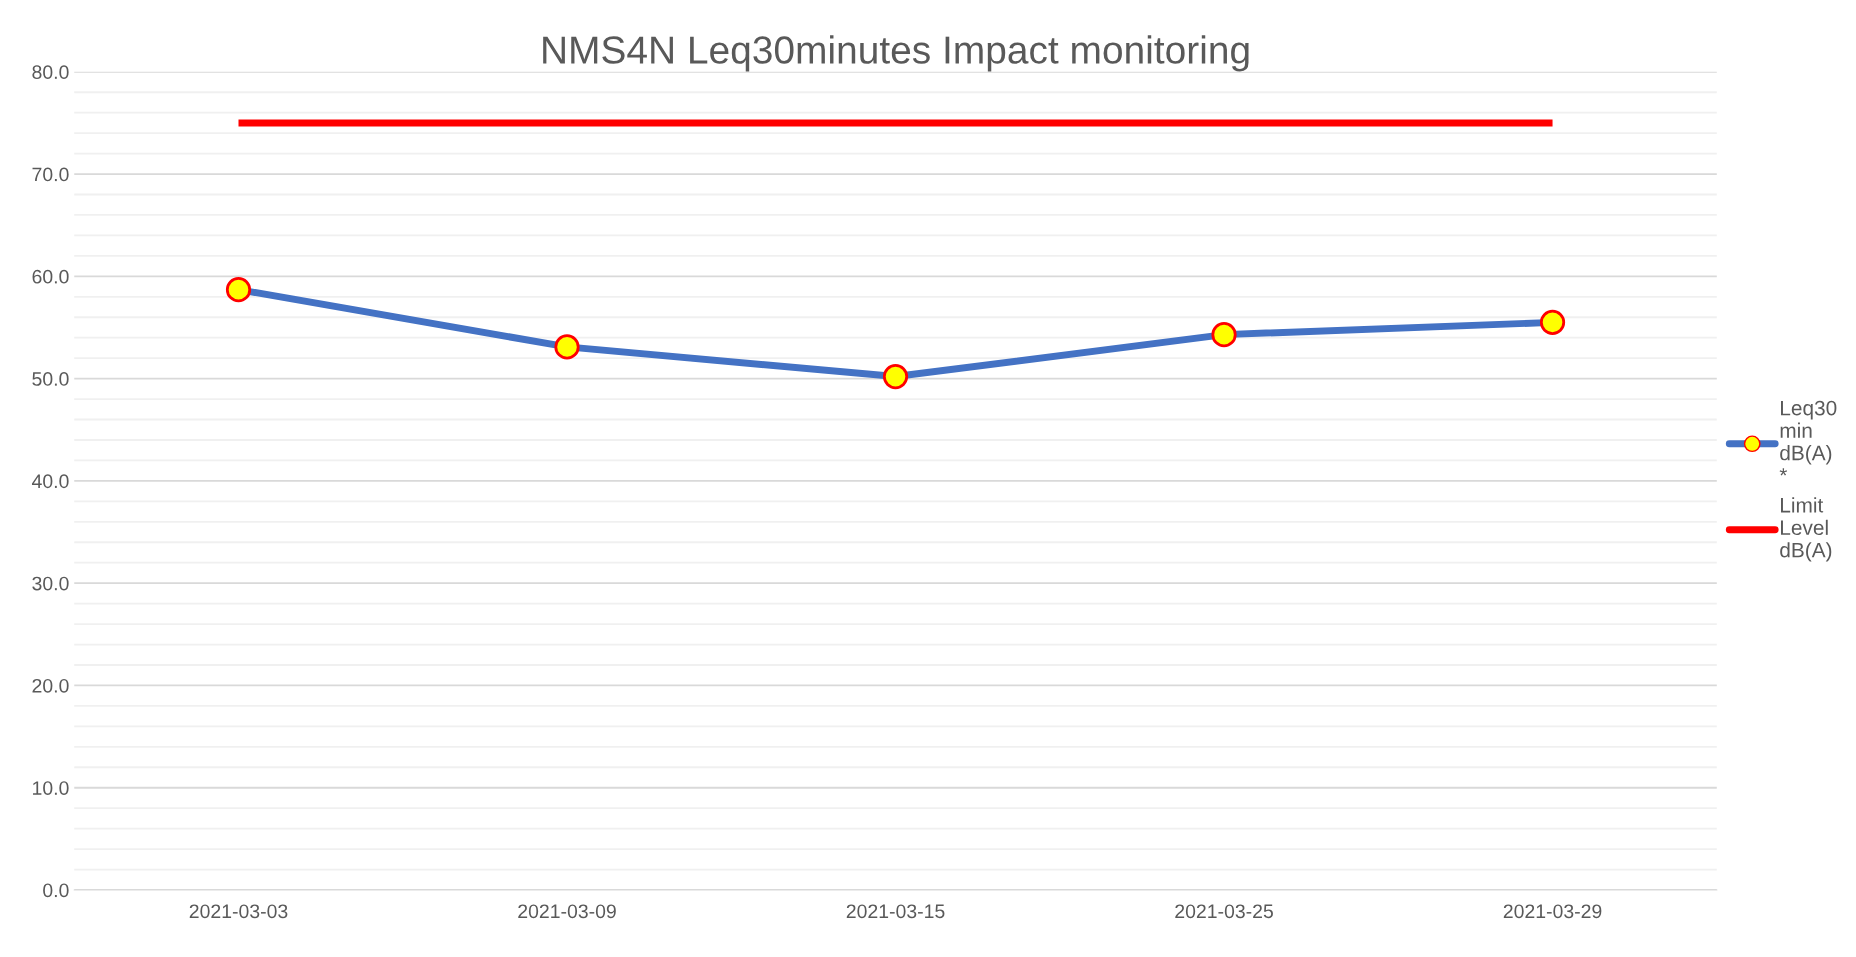 This screenshot has width=1856, height=957. Describe the element at coordinates (50, 481) in the screenshot. I see `y-tick-label: 40.0` at that location.